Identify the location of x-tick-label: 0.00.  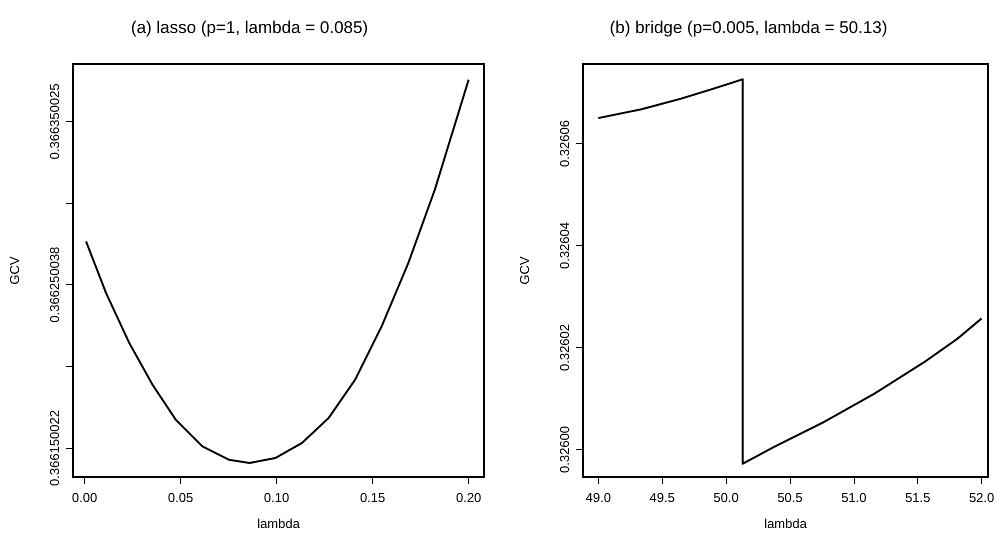
(85, 497).